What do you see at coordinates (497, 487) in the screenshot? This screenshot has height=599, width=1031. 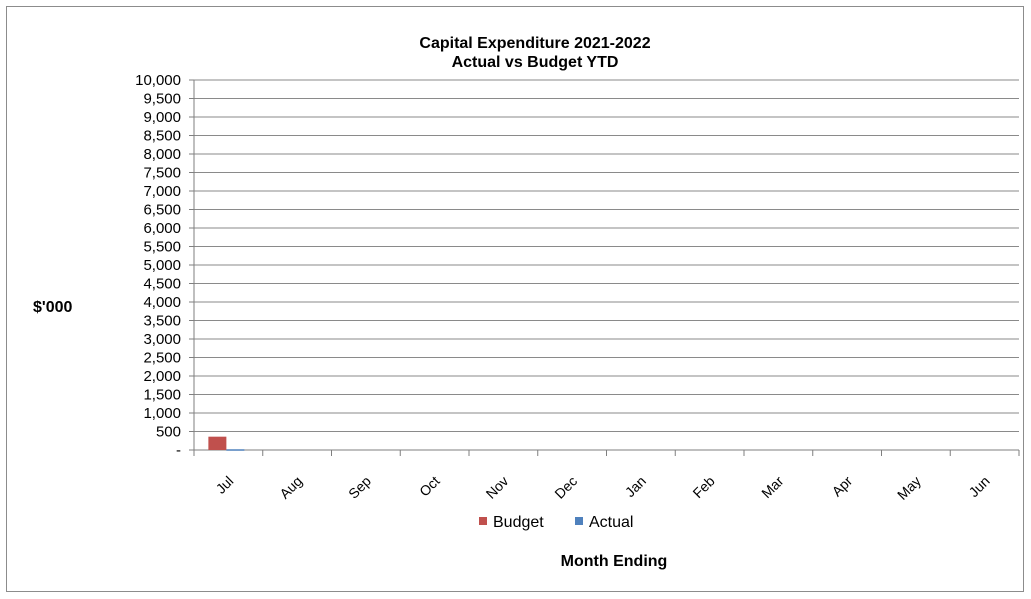 I see `x-tick-label: Nov` at bounding box center [497, 487].